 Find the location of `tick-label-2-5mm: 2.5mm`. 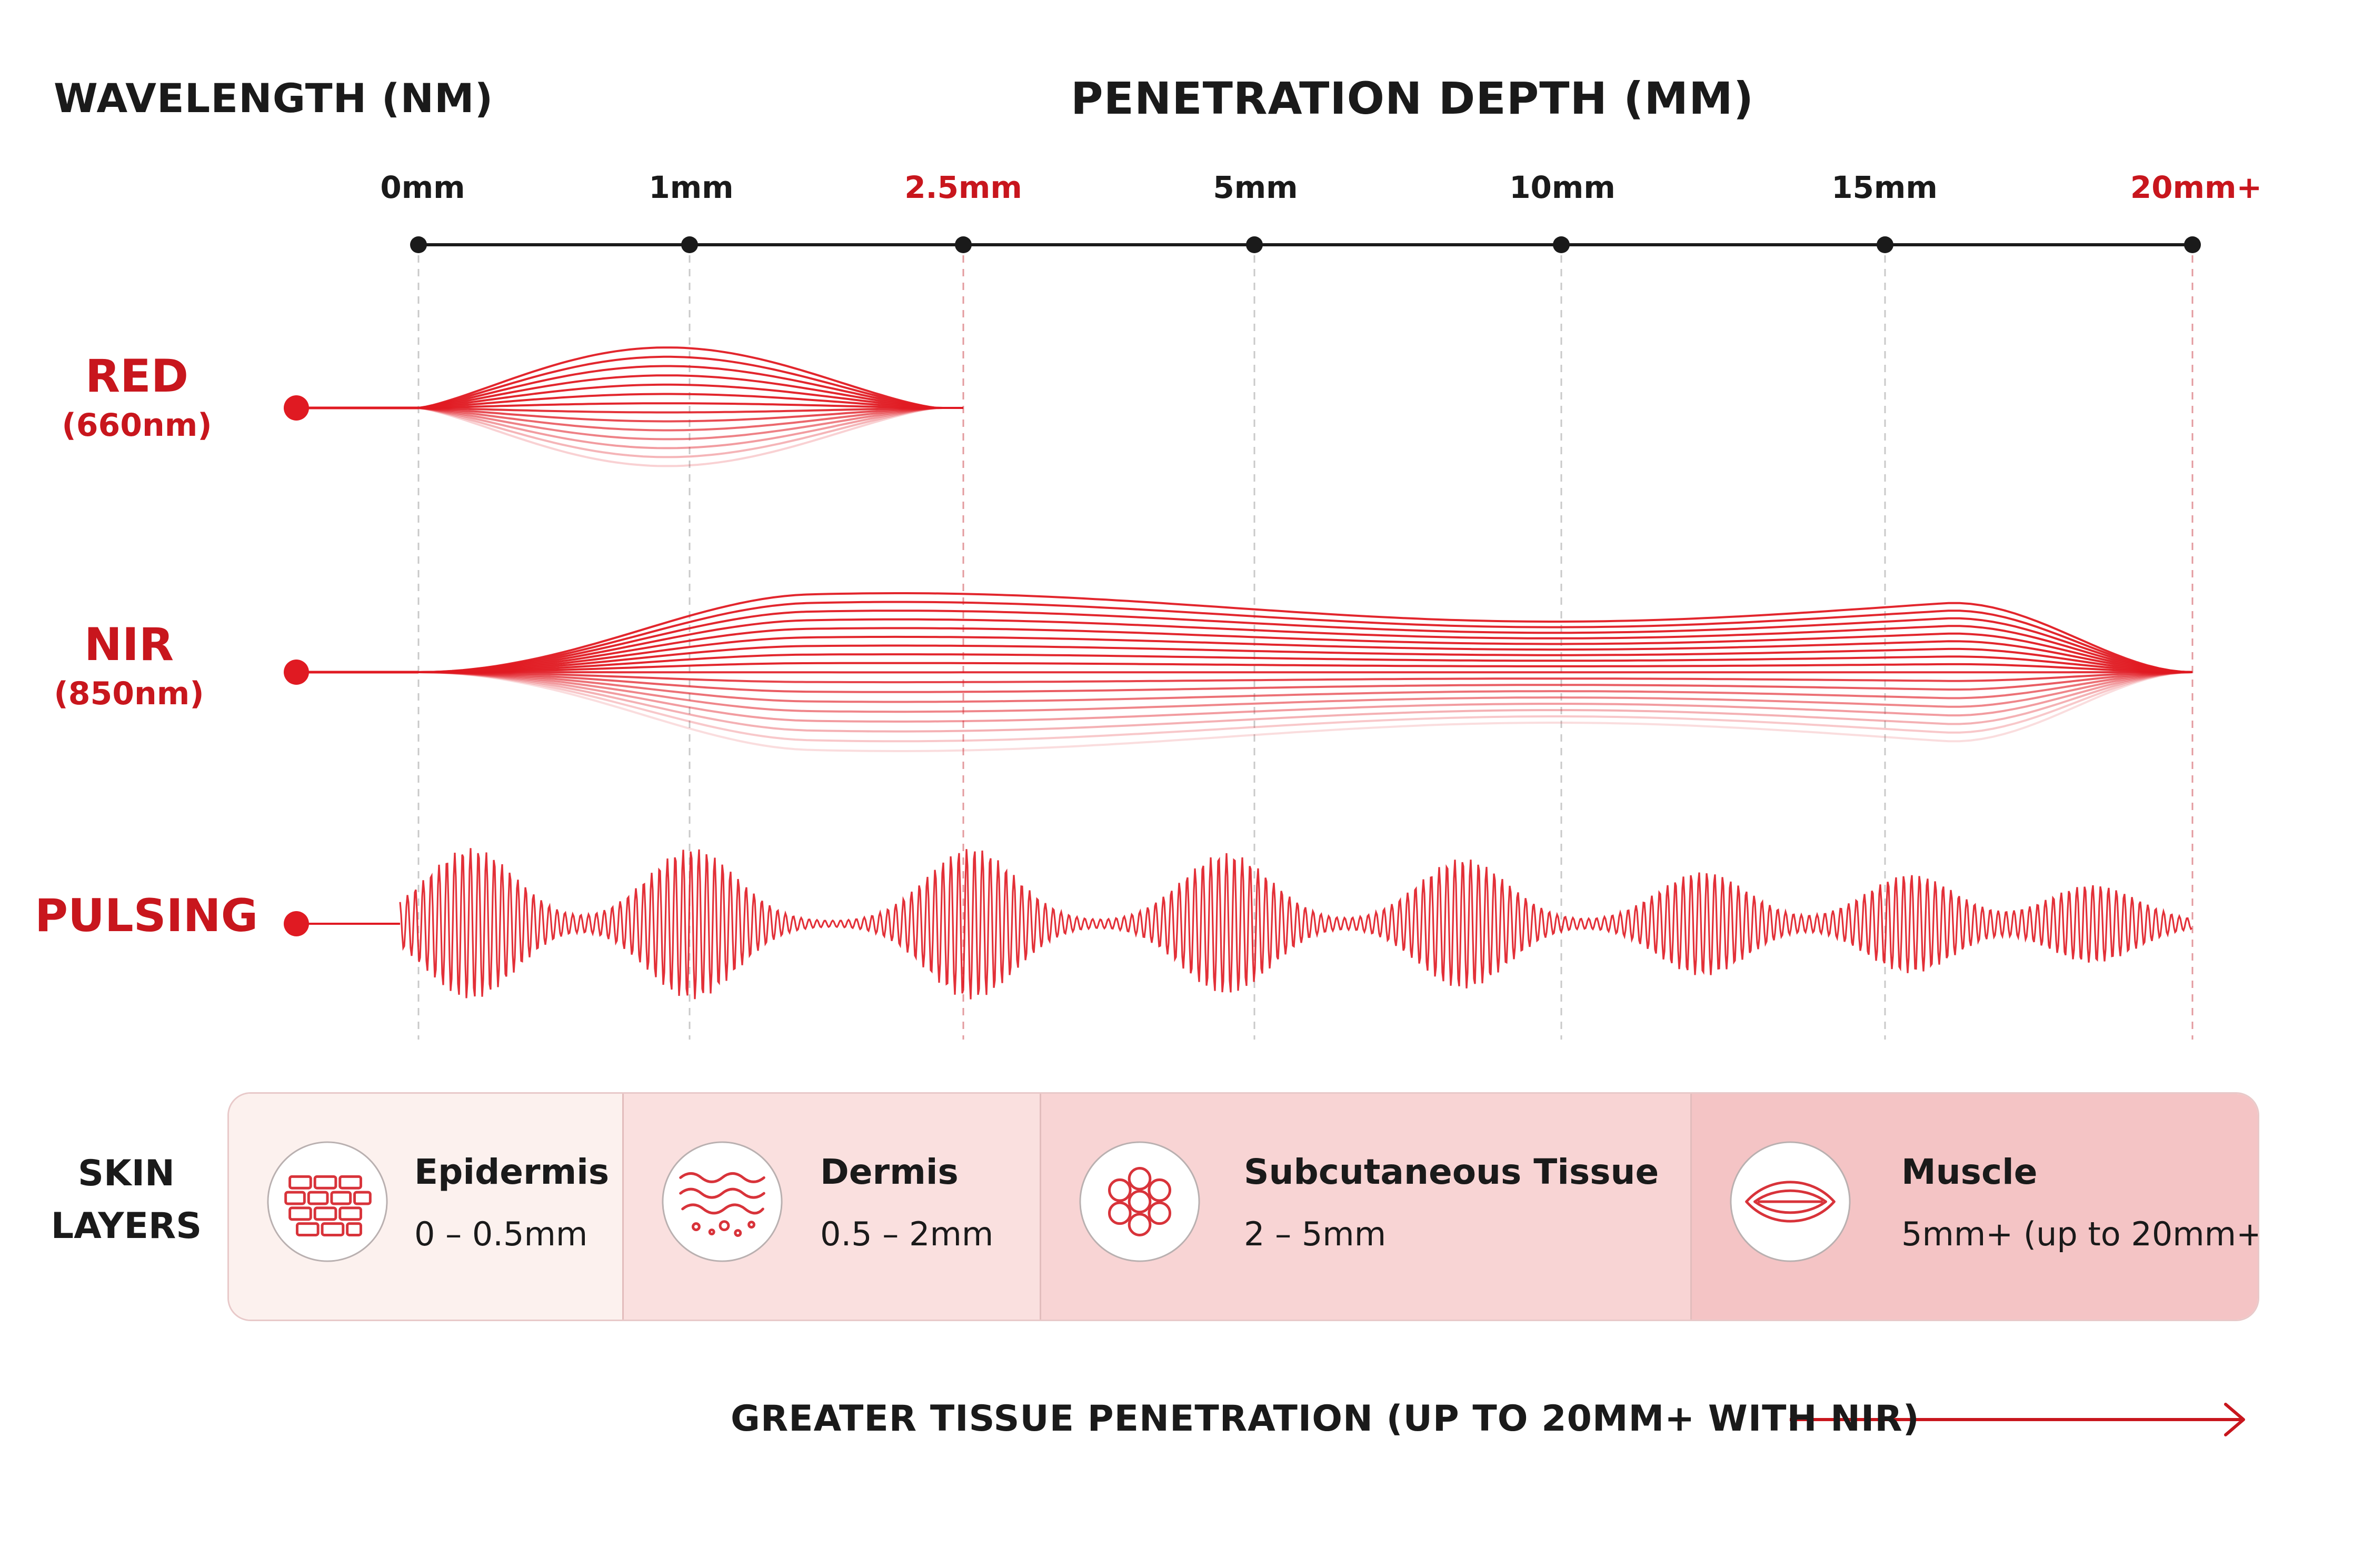

tick-label-2-5mm: 2.5mm is located at coordinates (963, 187).